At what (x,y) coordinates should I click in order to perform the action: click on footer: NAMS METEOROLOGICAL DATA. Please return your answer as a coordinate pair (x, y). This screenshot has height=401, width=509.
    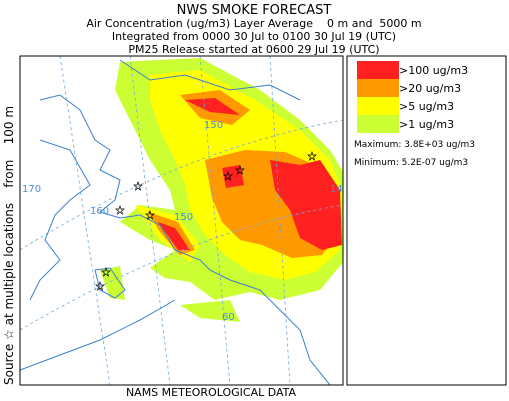
    Looking at the image, I should click on (211, 392).